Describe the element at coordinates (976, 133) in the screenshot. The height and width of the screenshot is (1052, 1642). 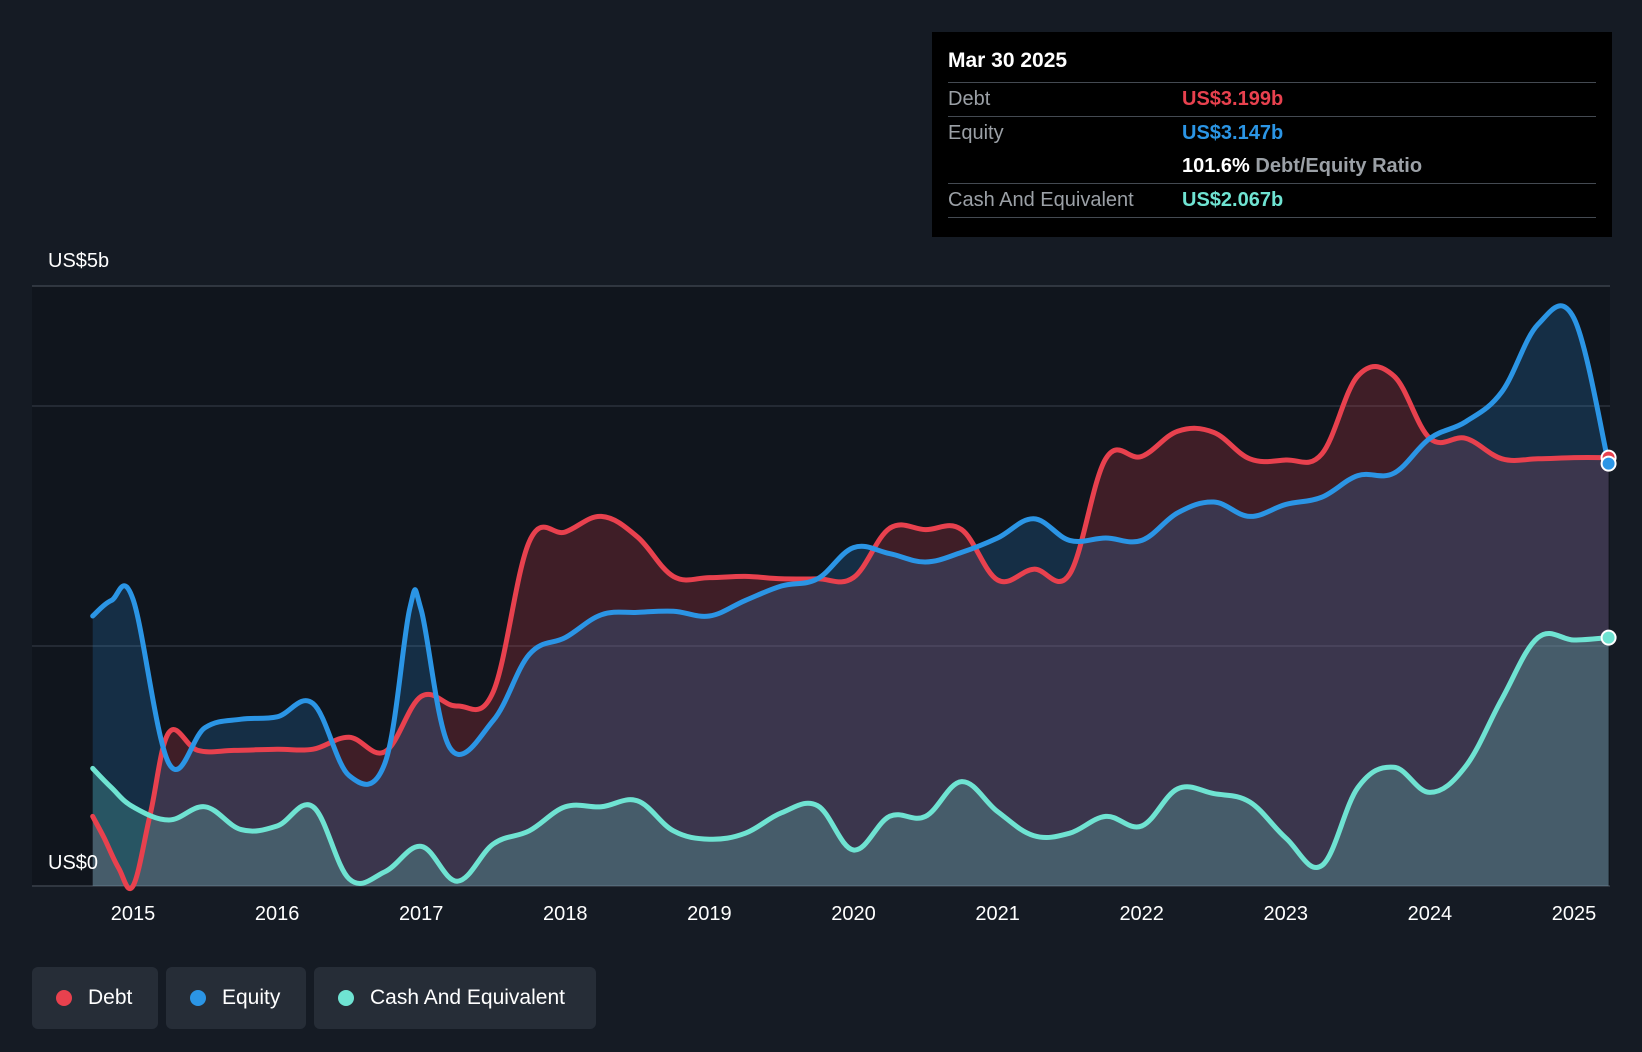
I see `tooltip-equity-label: Equity` at that location.